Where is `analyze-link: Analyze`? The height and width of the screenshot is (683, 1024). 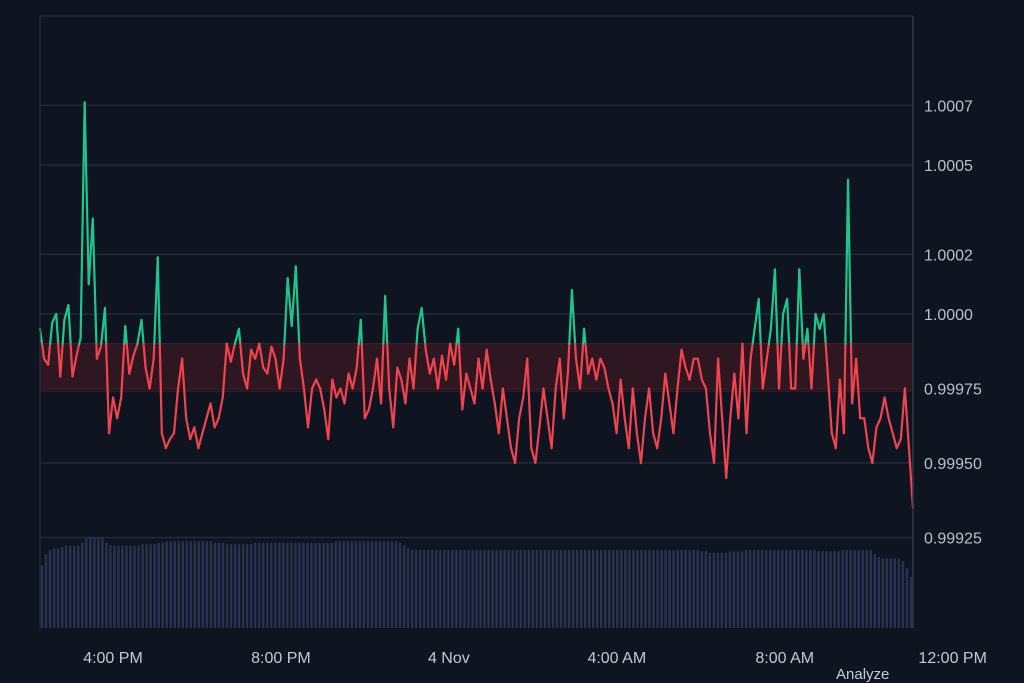
analyze-link: Analyze is located at coordinates (863, 674).